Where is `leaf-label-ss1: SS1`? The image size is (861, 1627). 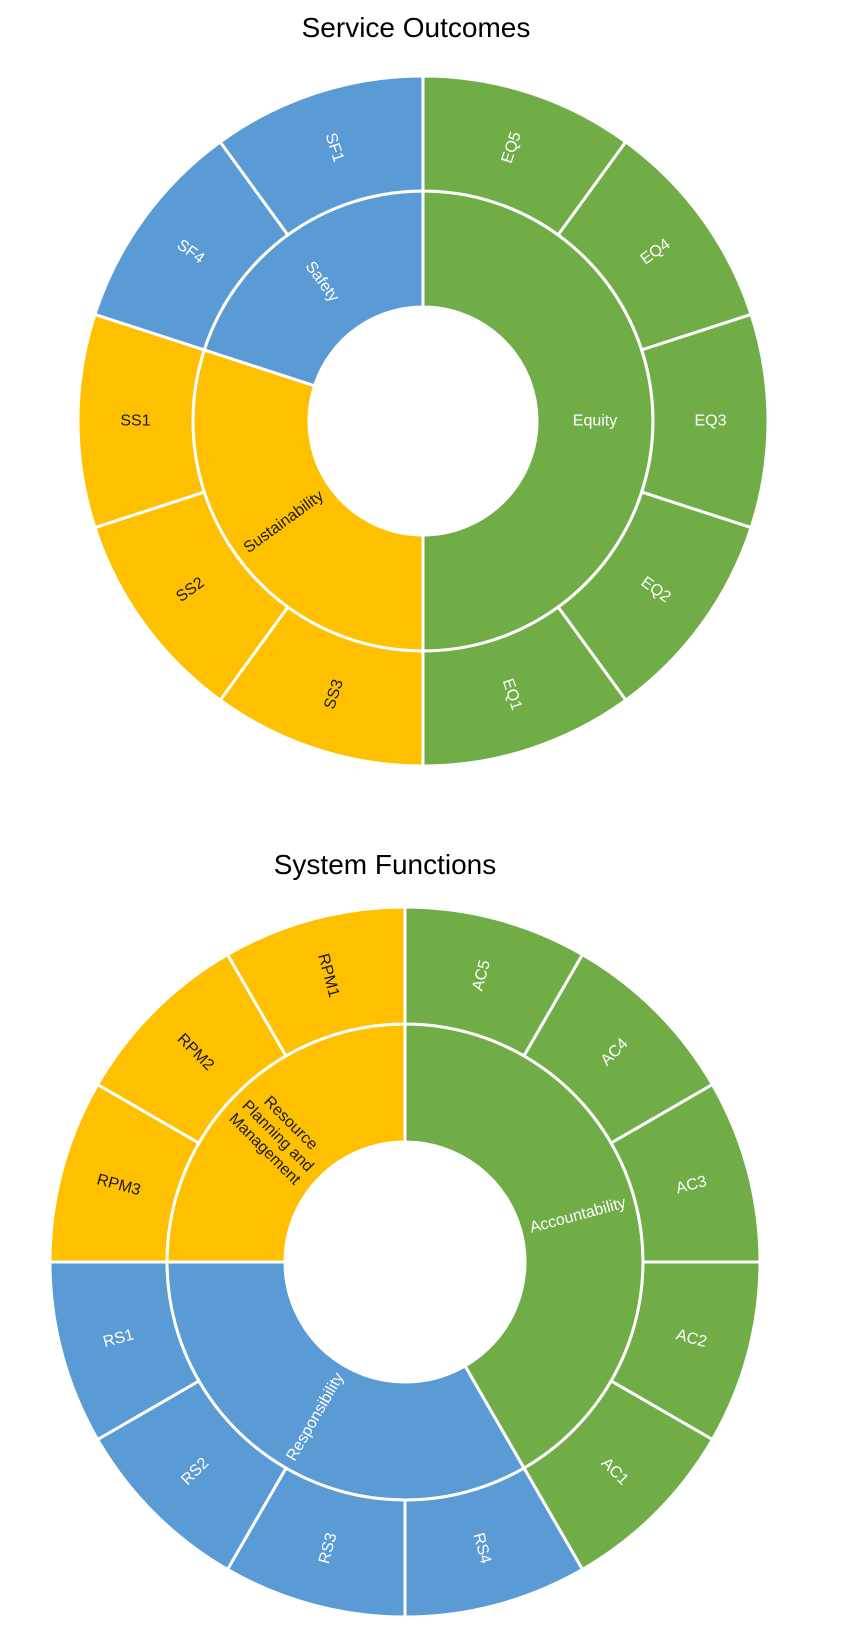
leaf-label-ss1: SS1 is located at coordinates (135, 421).